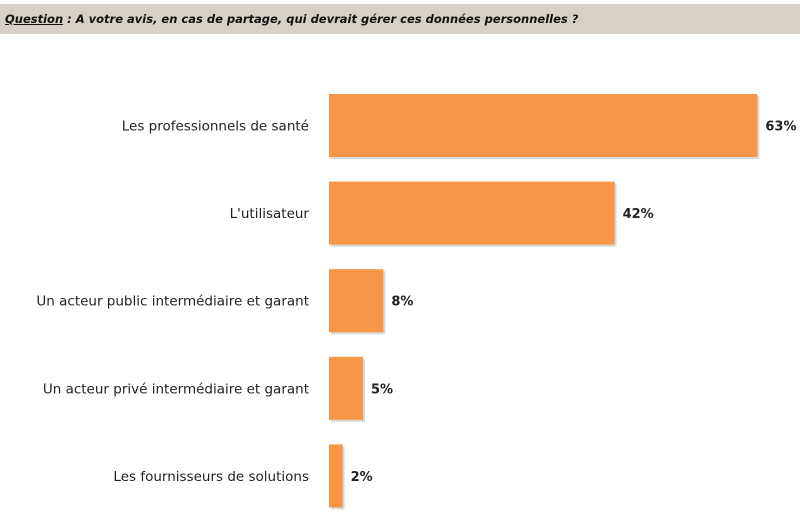 This screenshot has height=525, width=800. I want to click on data-label: 42%, so click(638, 214).